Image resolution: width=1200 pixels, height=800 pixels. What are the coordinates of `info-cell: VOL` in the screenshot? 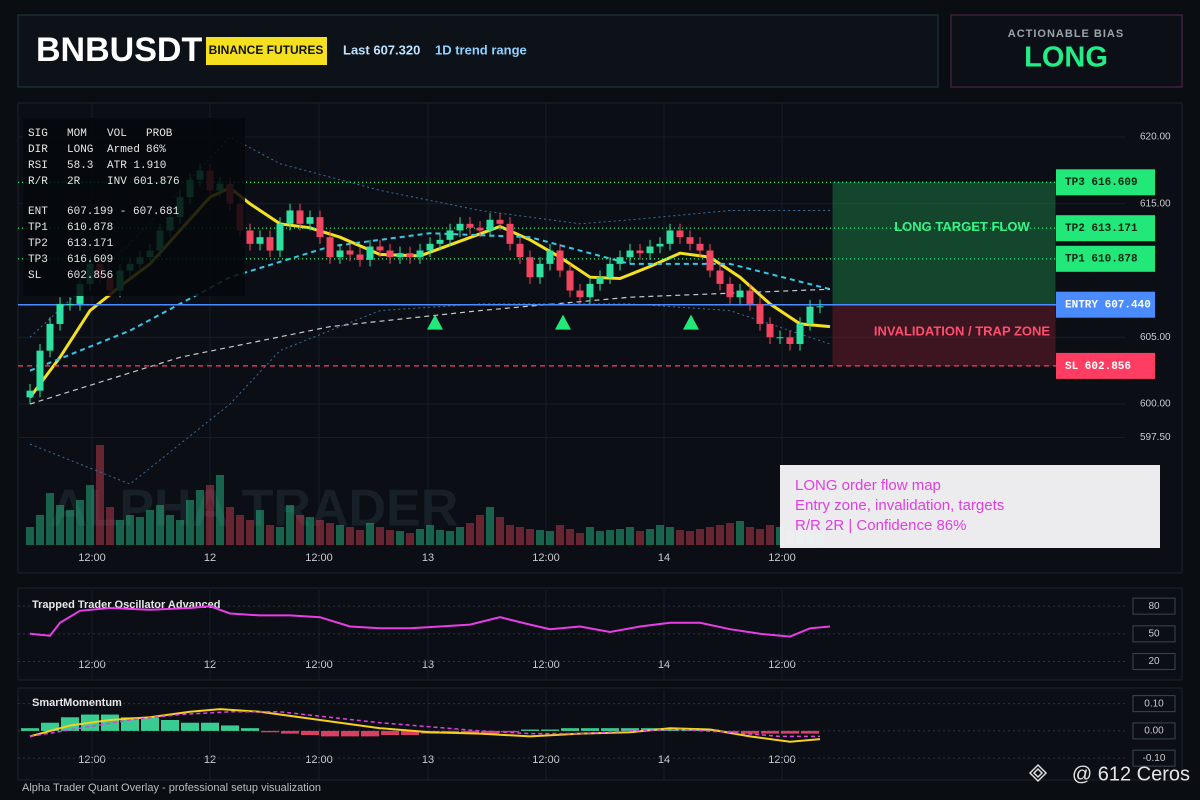 It's located at (117, 134).